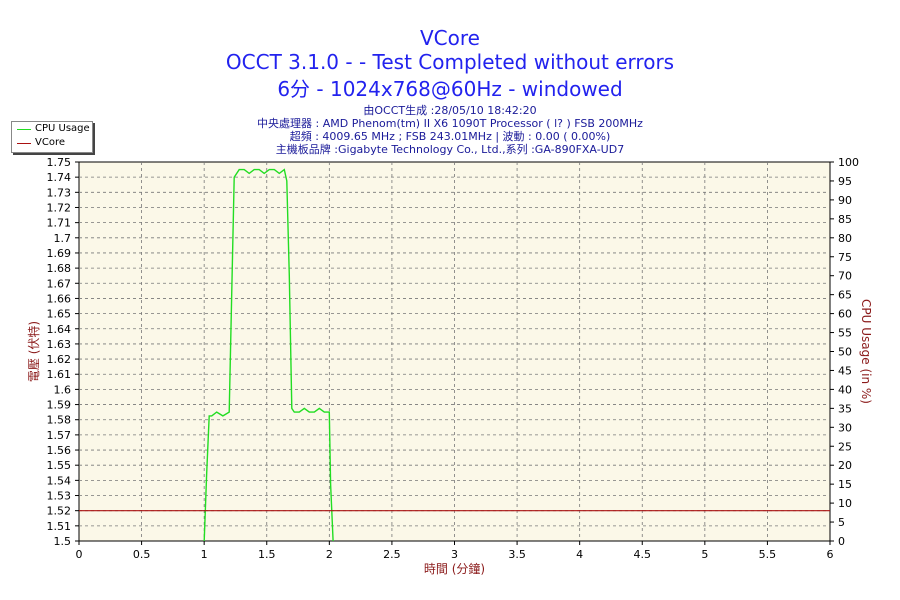  Describe the element at coordinates (59, 435) in the screenshot. I see `y-left-tick-label: 1.57` at that location.